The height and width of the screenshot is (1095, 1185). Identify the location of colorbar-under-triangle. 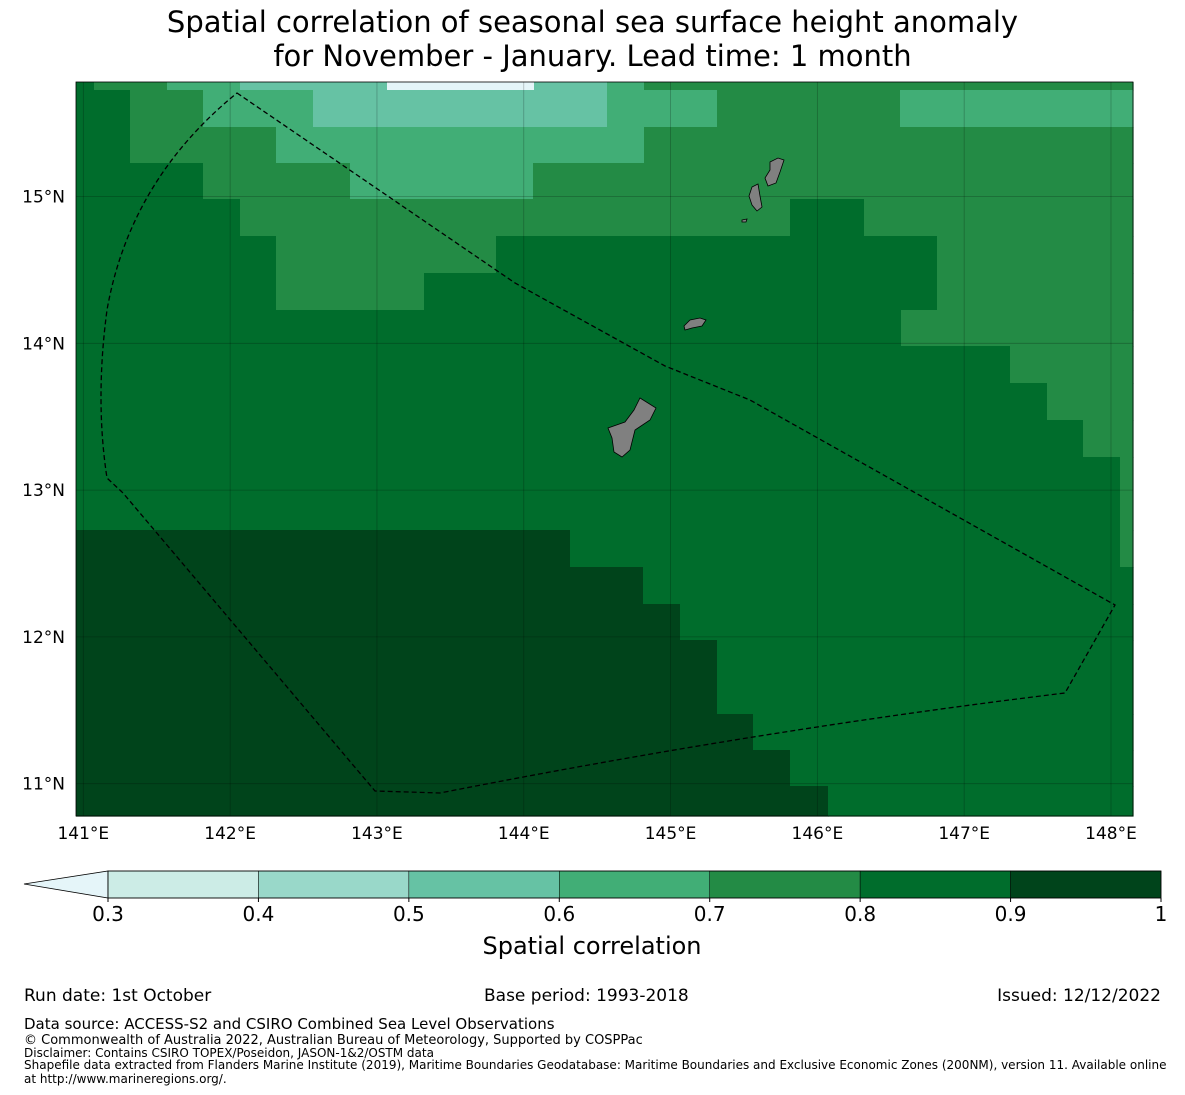
(66, 884).